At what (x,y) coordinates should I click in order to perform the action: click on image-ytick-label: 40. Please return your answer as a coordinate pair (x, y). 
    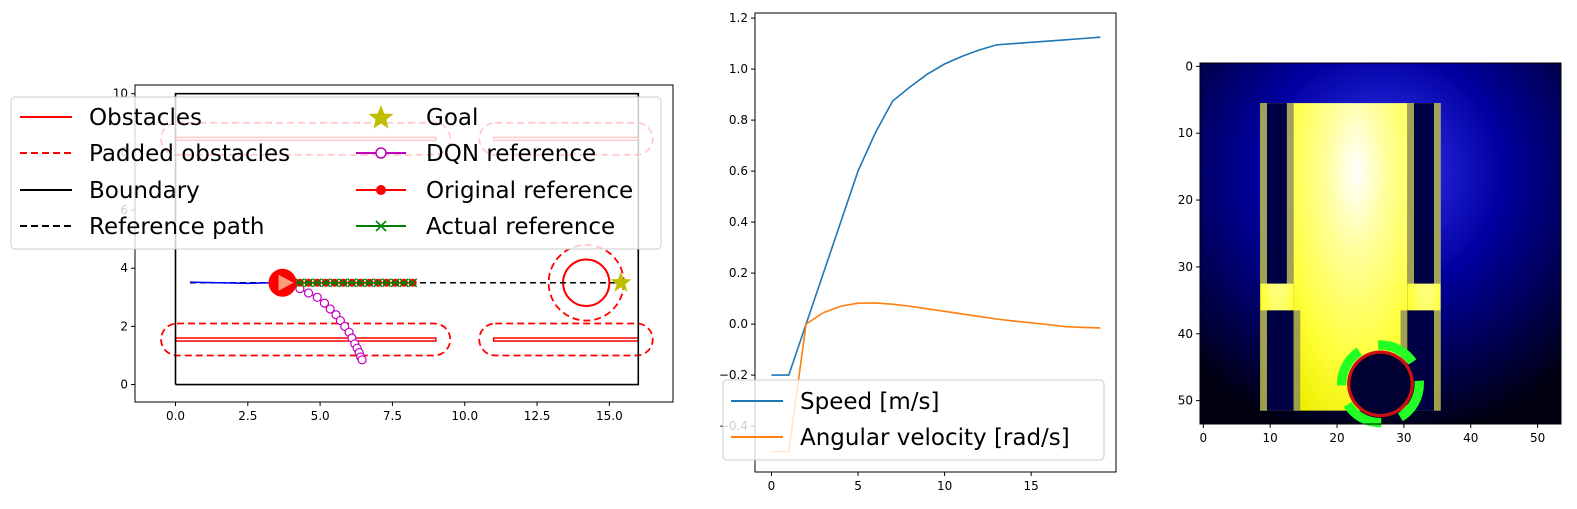
    Looking at the image, I should click on (1185, 334).